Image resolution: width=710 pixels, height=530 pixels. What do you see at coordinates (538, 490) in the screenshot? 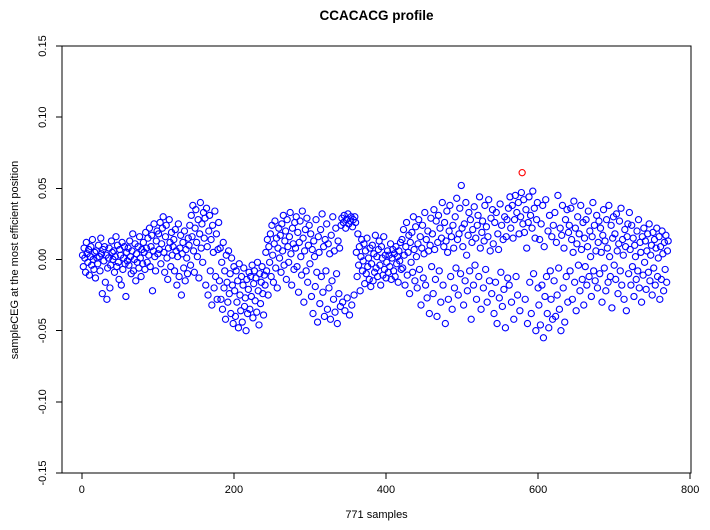
I see `x-tick-label: 600` at bounding box center [538, 490].